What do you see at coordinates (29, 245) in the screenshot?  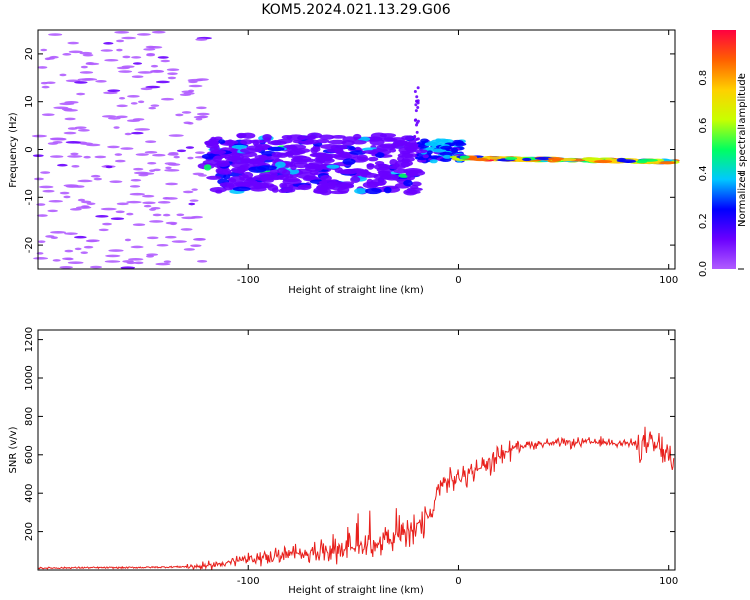 I see `spectrogram-ytick-label: -20` at bounding box center [29, 245].